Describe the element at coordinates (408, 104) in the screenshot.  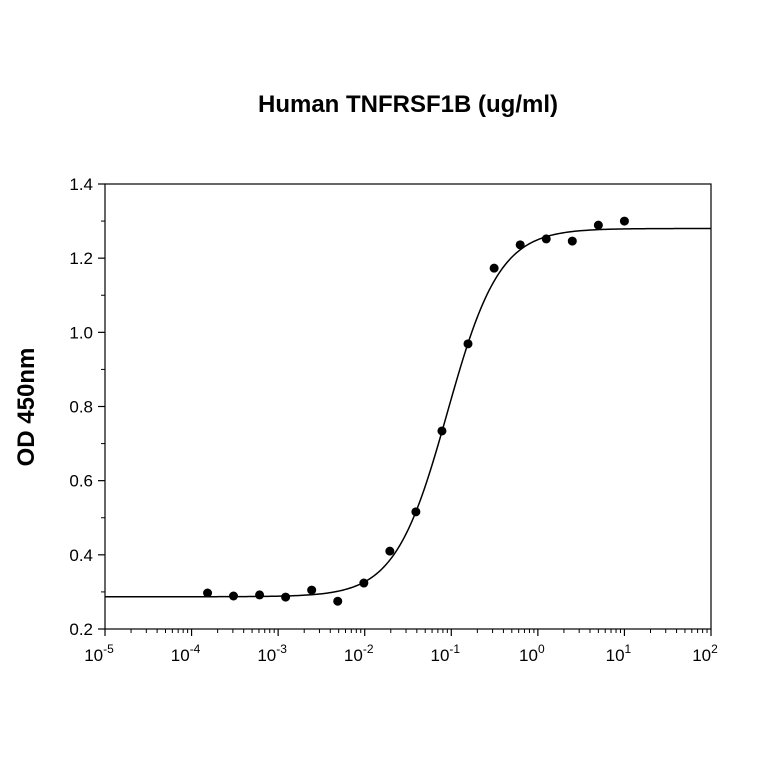
I see `chart-title: Human TNFRSF1B (ug/ml)` at that location.